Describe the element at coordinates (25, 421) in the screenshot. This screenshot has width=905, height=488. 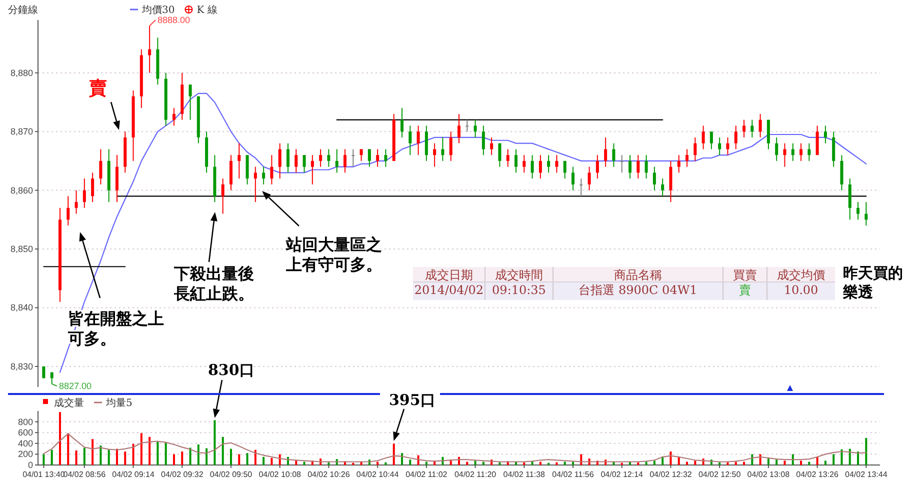
I see `y-tick-label: 800` at that location.